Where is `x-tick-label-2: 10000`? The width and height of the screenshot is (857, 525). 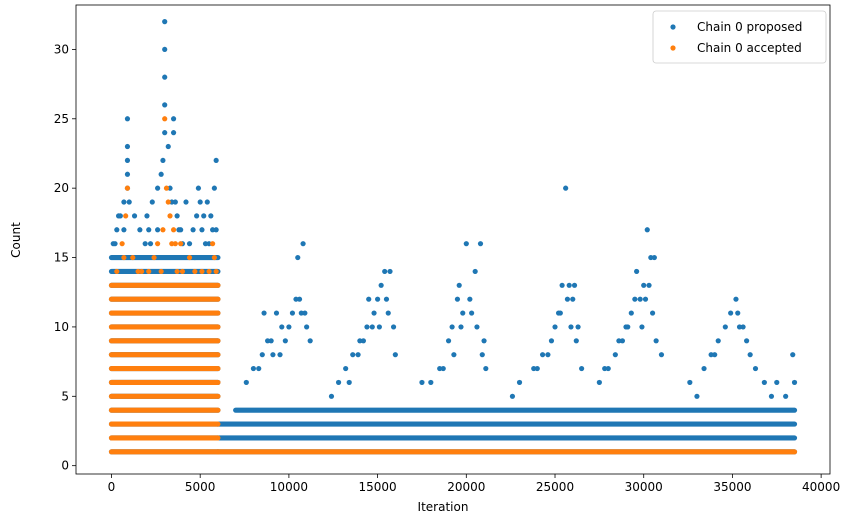
x-tick-label-2: 10000 is located at coordinates (289, 487).